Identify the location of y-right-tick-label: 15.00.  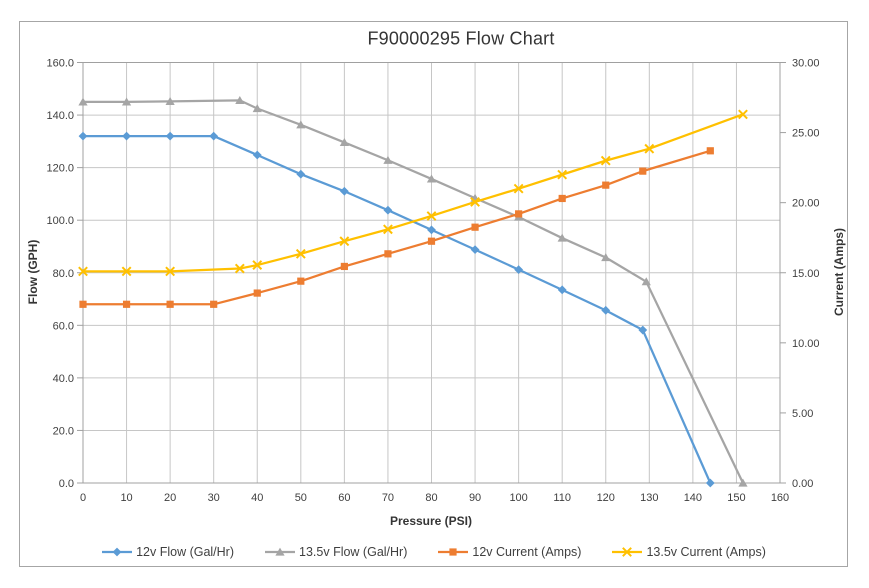
(806, 274).